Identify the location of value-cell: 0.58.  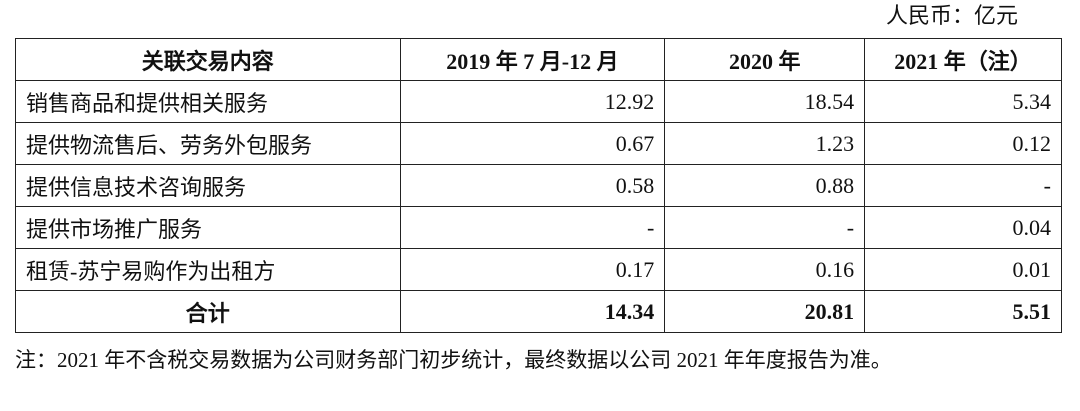
(532, 185).